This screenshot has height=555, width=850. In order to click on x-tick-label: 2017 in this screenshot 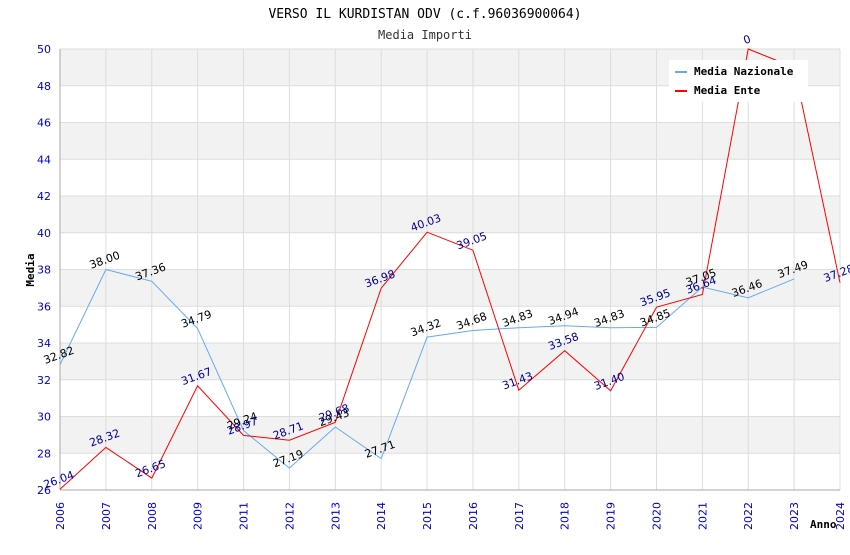, I will do `click(519, 516)`.